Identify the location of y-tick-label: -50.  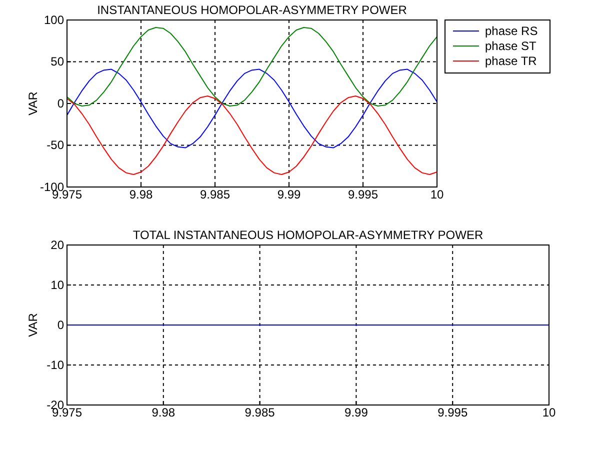
(55, 145).